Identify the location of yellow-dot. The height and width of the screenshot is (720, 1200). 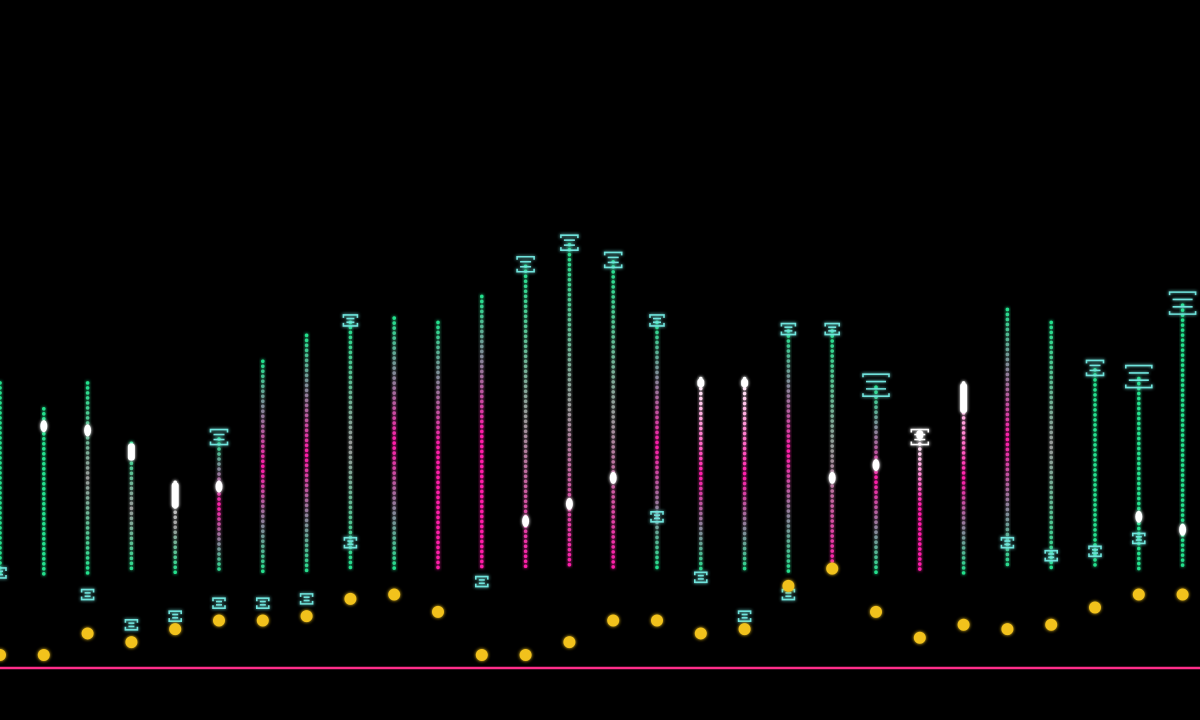
(788, 585).